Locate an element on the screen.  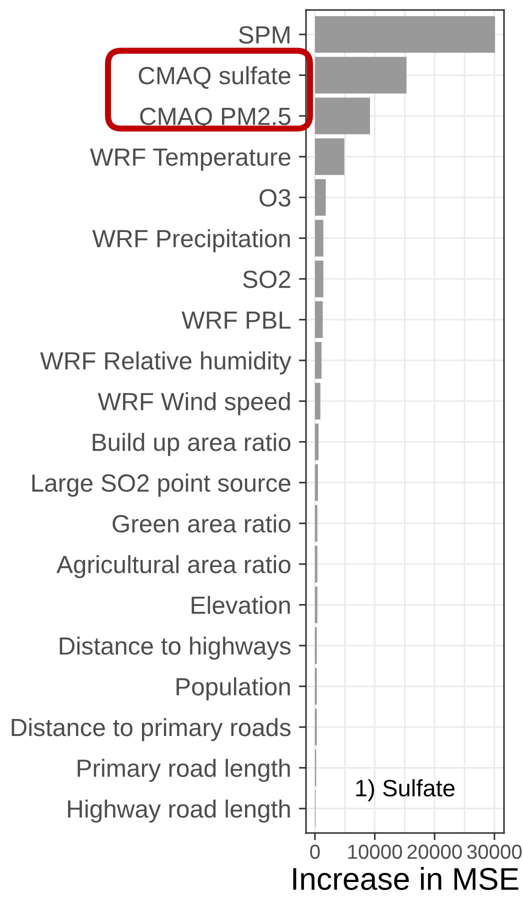
y-tick-label: O3 is located at coordinates (275, 198).